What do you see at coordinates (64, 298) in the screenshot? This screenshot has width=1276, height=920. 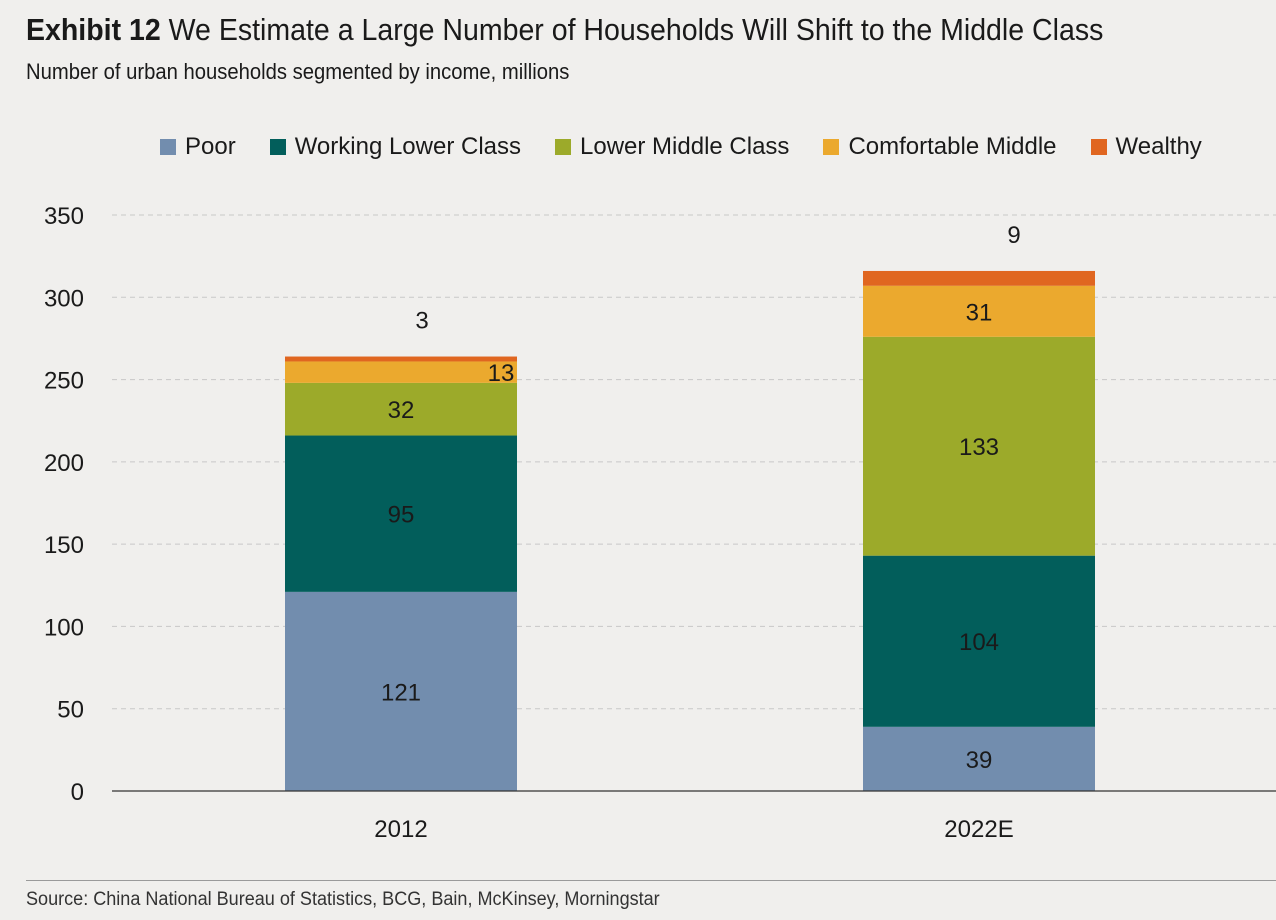 I see `y-tick-label: 300` at bounding box center [64, 298].